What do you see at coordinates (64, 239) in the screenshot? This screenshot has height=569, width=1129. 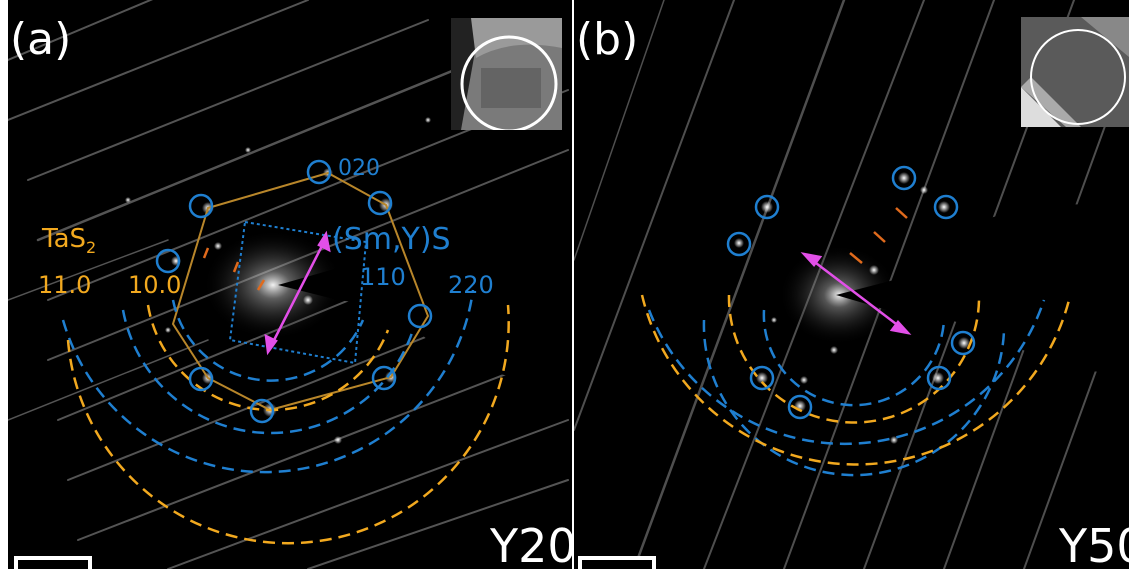 I see `tas2-title-text: TaS` at bounding box center [64, 239].